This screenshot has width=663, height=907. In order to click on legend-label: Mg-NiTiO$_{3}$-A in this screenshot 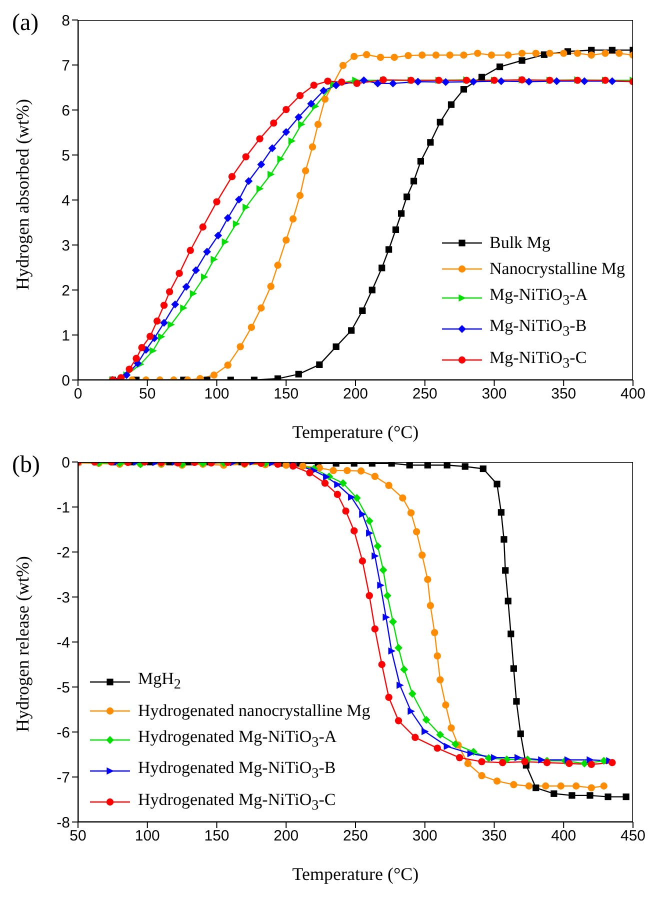, I will do `click(539, 297)`.